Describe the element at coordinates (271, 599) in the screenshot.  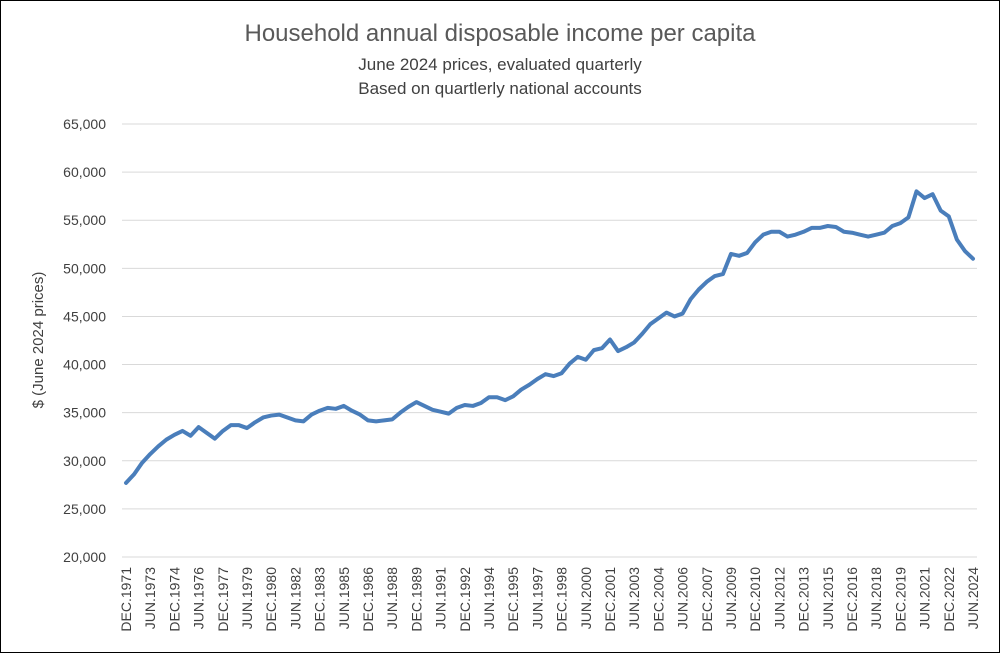
I see `x-tick-label: DEC.1980` at that location.